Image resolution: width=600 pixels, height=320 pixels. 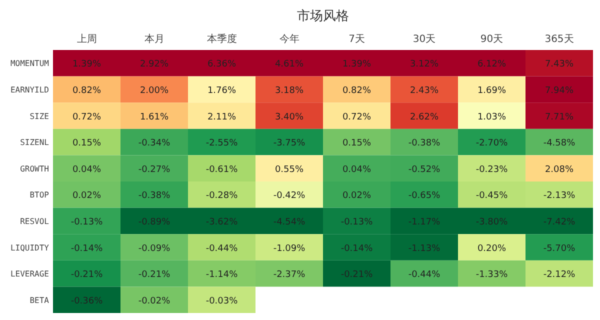 I want to click on data-label: -3.75%, so click(x=289, y=143).